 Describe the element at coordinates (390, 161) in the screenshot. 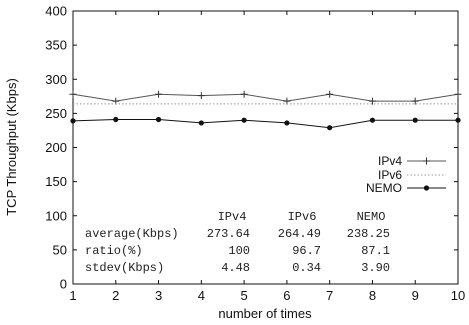

I see `legend-label-ipv4: IPv4` at that location.